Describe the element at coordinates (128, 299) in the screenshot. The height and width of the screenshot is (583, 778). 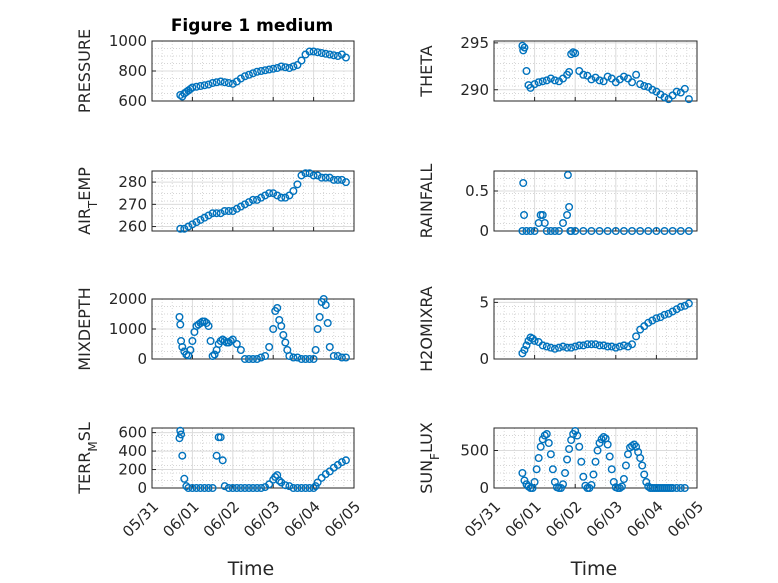
I see `y-tick-label: 2000` at that location.